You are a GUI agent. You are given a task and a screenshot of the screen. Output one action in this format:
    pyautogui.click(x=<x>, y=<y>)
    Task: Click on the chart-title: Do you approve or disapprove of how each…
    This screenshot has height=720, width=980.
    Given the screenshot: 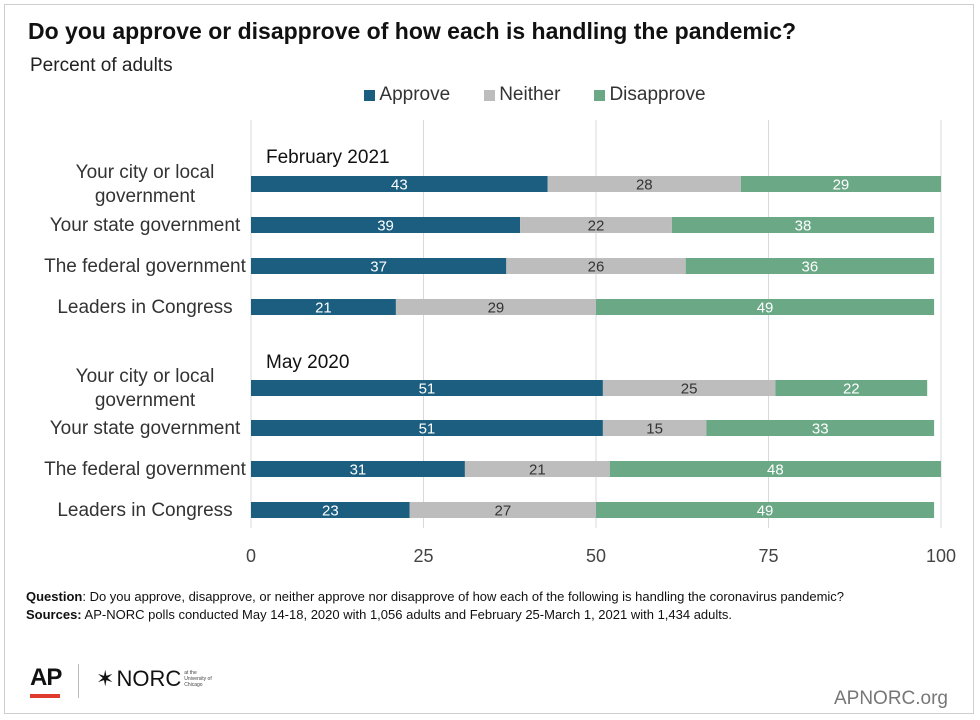 What is the action you would take?
    pyautogui.click(x=412, y=31)
    